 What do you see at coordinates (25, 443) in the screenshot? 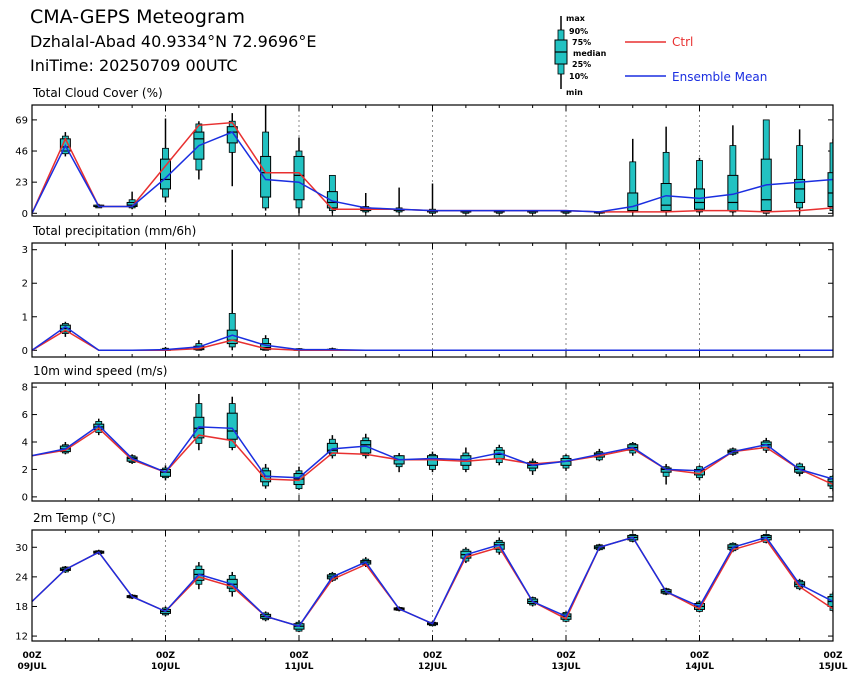
I see `y-tick-label: 4` at bounding box center [25, 443].